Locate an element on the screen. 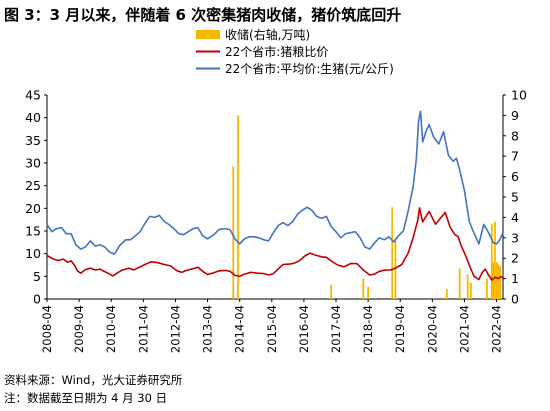 This screenshot has width=550, height=411. x-tick-label: 2009-04 is located at coordinates (79, 329).